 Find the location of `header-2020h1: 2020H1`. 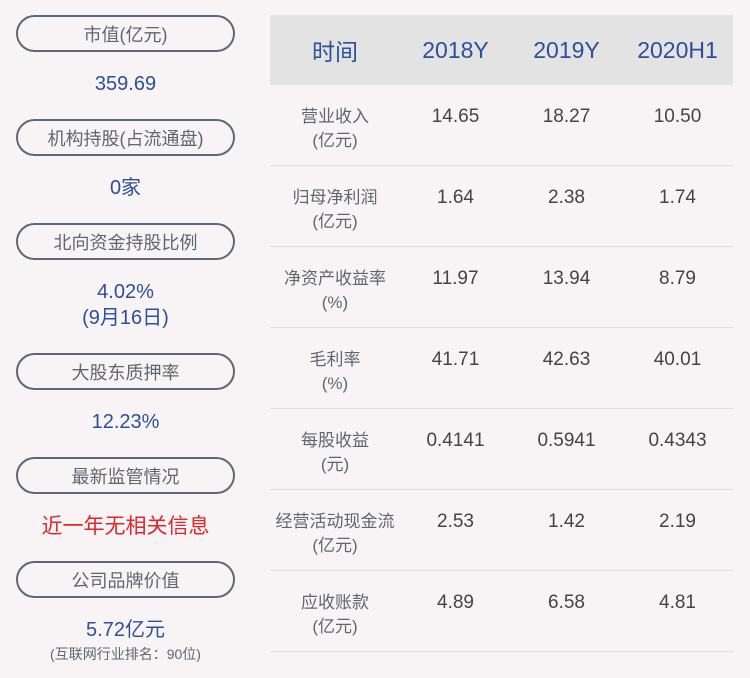

header-2020h1: 2020H1 is located at coordinates (677, 49).